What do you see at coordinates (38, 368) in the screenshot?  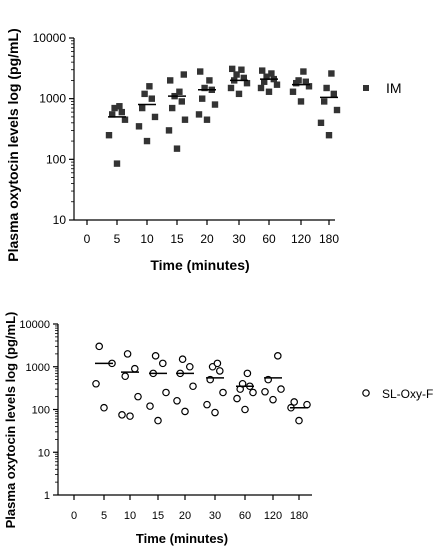 I see `y-tick-label: 1000` at bounding box center [38, 368].